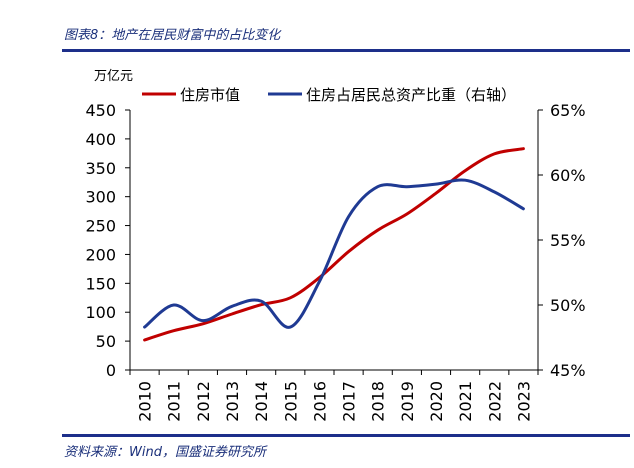 Image resolution: width=634 pixels, height=468 pixels. What do you see at coordinates (174, 401) in the screenshot?
I see `x-tick-label: 2011` at bounding box center [174, 401].